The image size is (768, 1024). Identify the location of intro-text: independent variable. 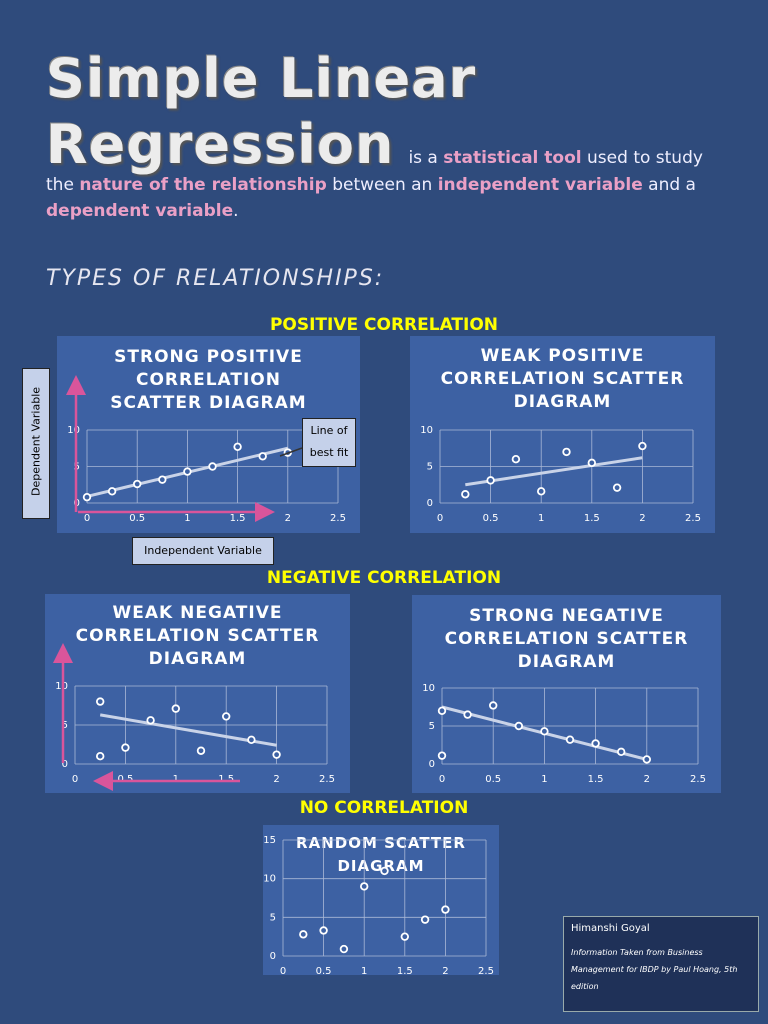
(540, 185).